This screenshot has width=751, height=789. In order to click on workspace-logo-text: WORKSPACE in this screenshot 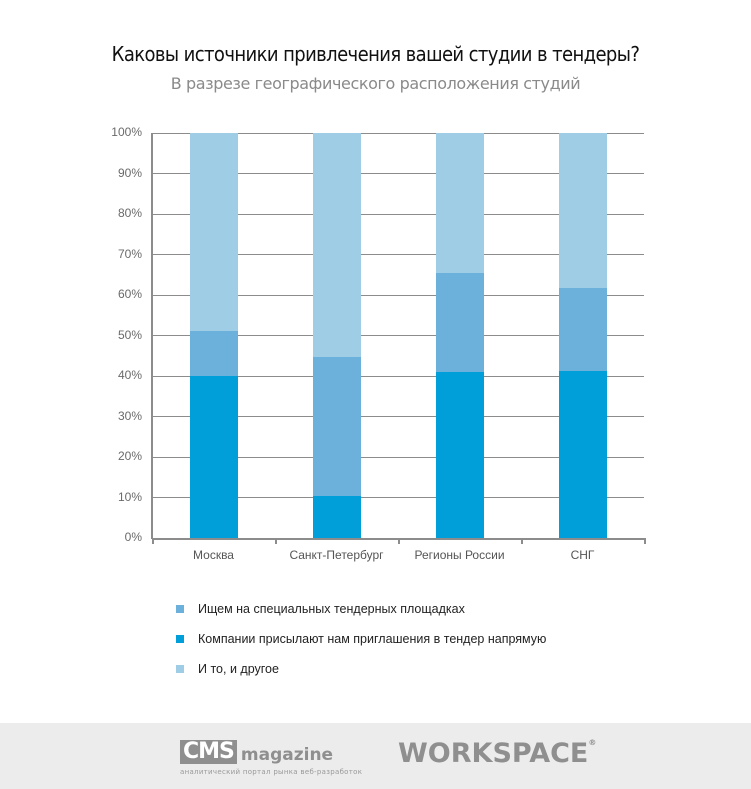, I will do `click(493, 753)`.